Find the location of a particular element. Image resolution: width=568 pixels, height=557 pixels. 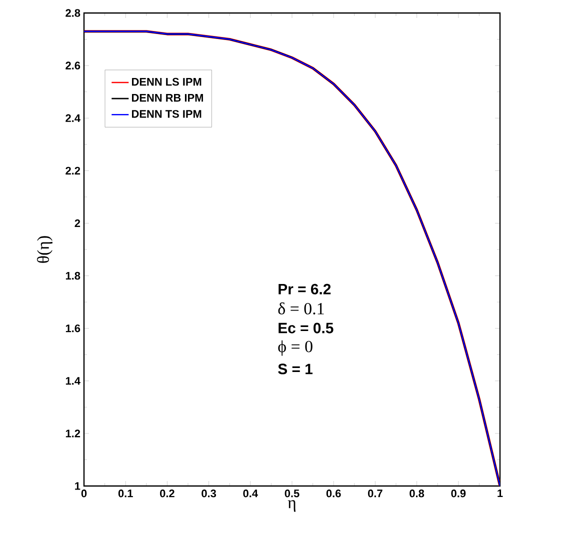

y-tick-label: 1.6 is located at coordinates (73, 328).